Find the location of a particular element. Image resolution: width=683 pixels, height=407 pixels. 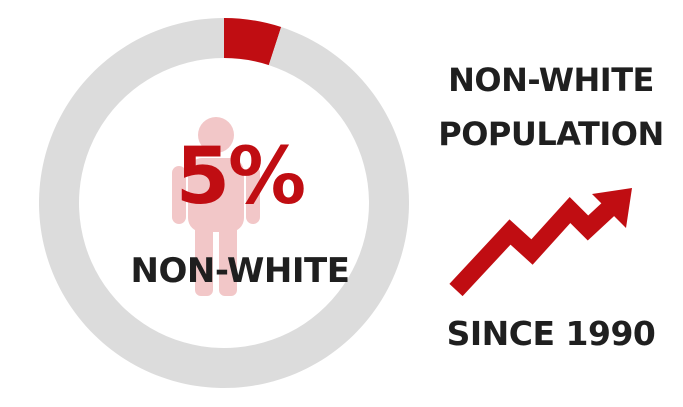

donut-slice-non-white is located at coordinates (253, 42).